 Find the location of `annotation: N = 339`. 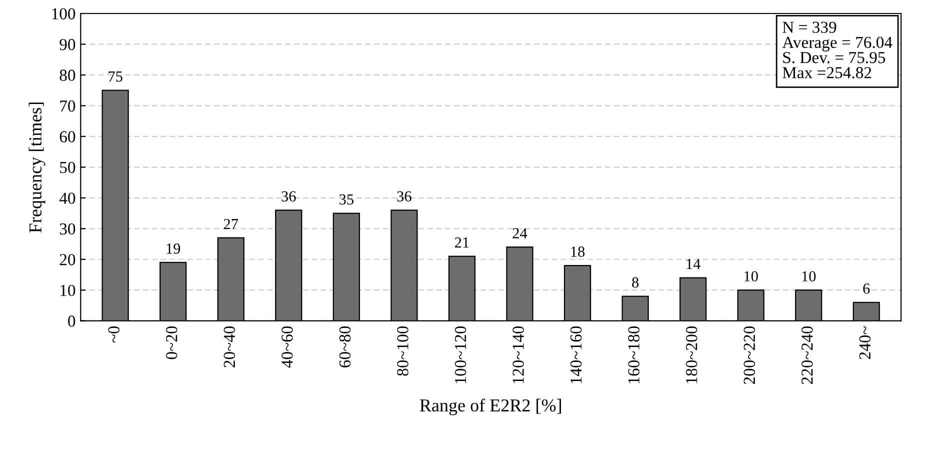

annotation: N = 339 is located at coordinates (809, 27).